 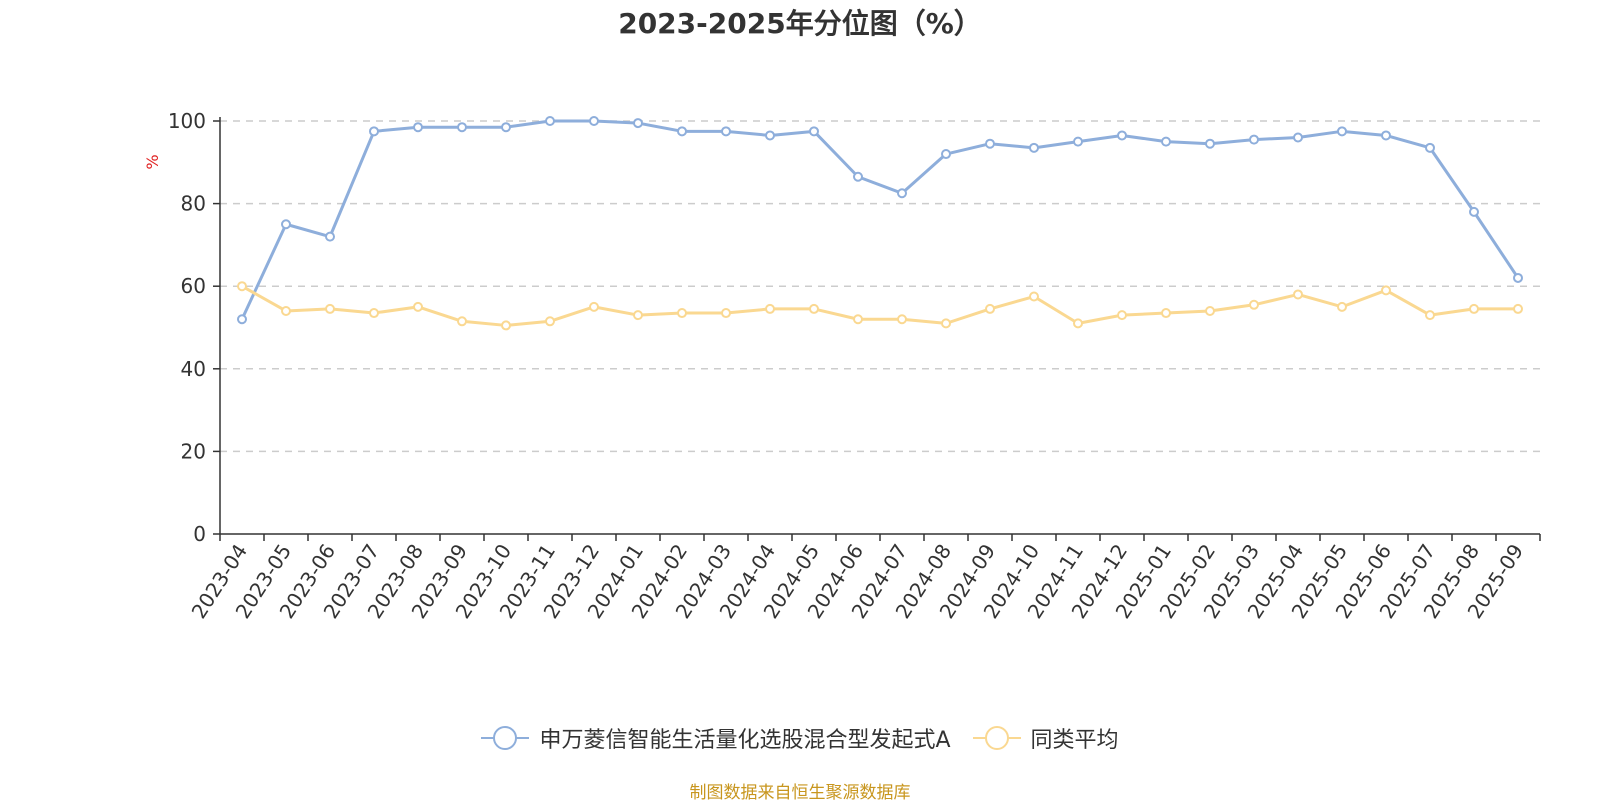 I want to click on chart-title: 2023-2025年分位图（%）, so click(x=800, y=23).